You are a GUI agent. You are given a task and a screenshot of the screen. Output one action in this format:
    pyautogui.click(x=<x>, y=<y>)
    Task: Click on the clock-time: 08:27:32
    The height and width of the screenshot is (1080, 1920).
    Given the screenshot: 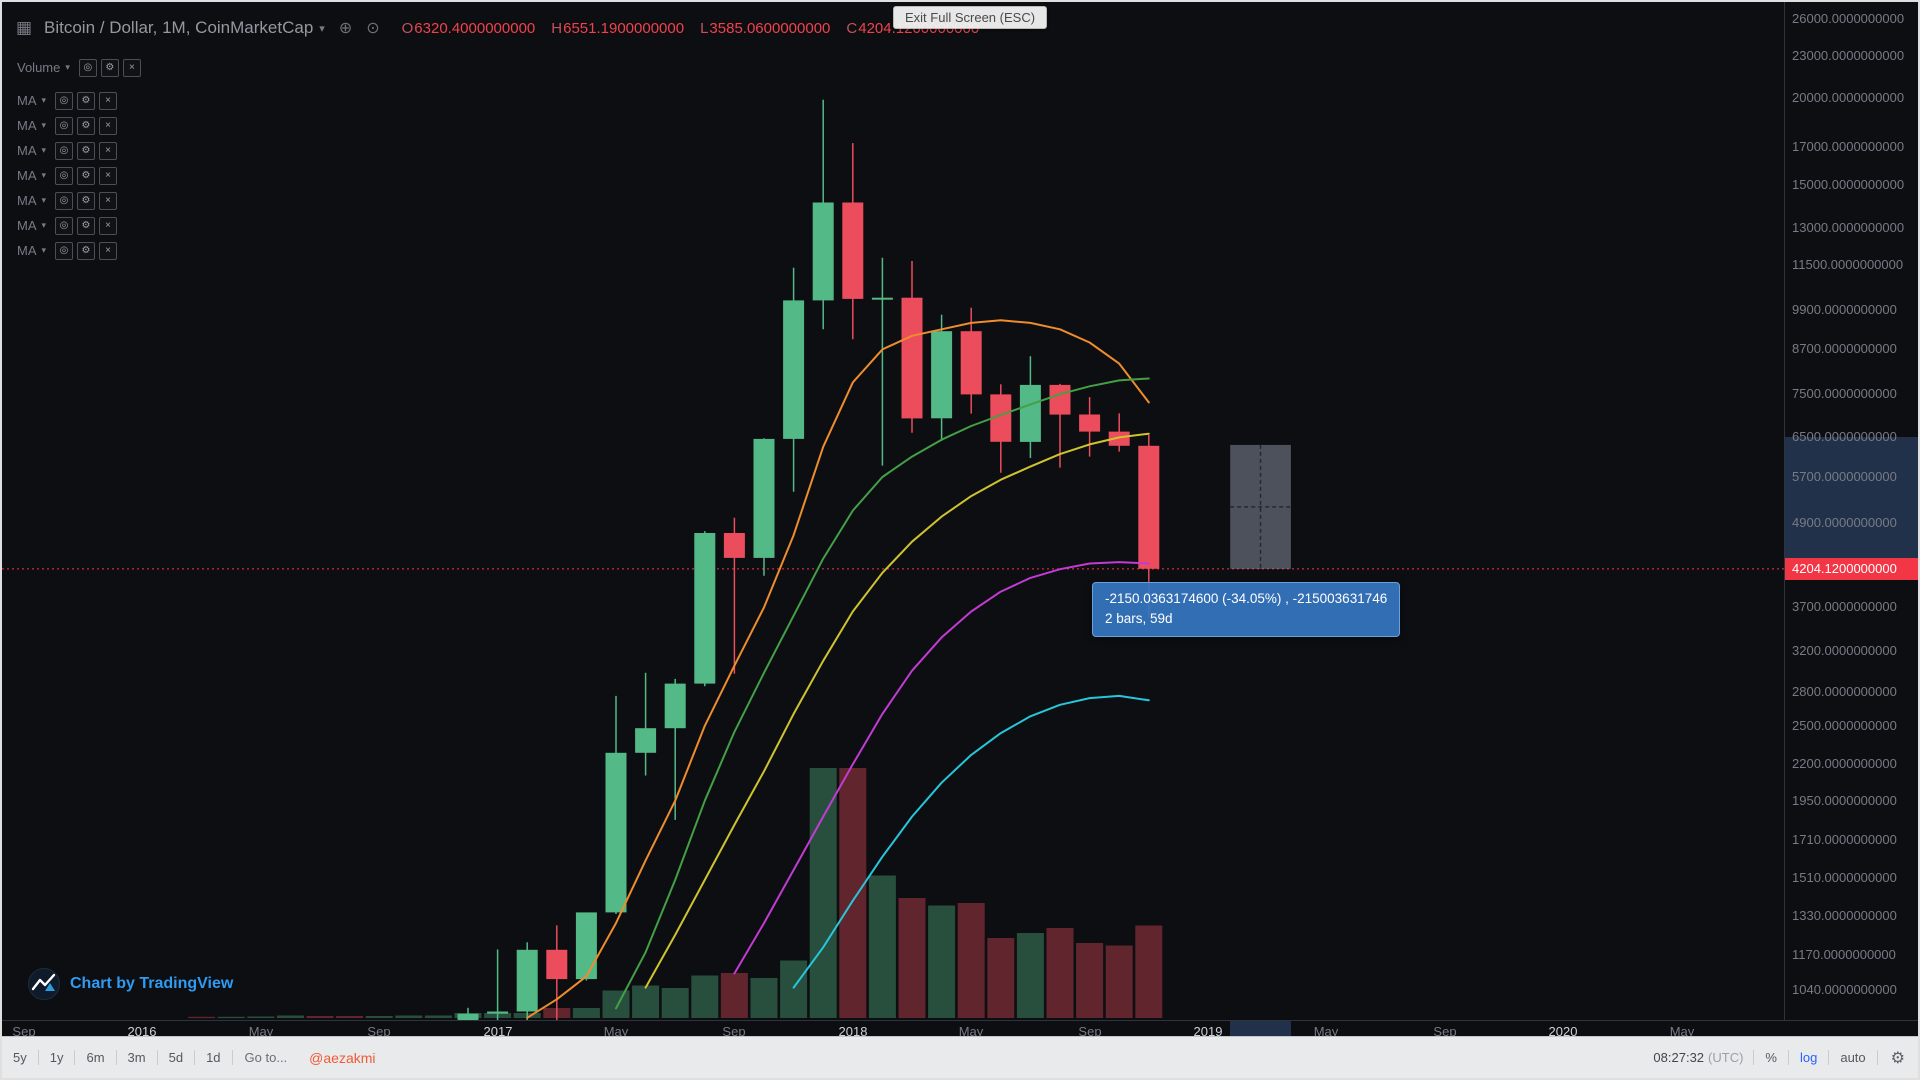 What is the action you would take?
    pyautogui.click(x=1679, y=1057)
    